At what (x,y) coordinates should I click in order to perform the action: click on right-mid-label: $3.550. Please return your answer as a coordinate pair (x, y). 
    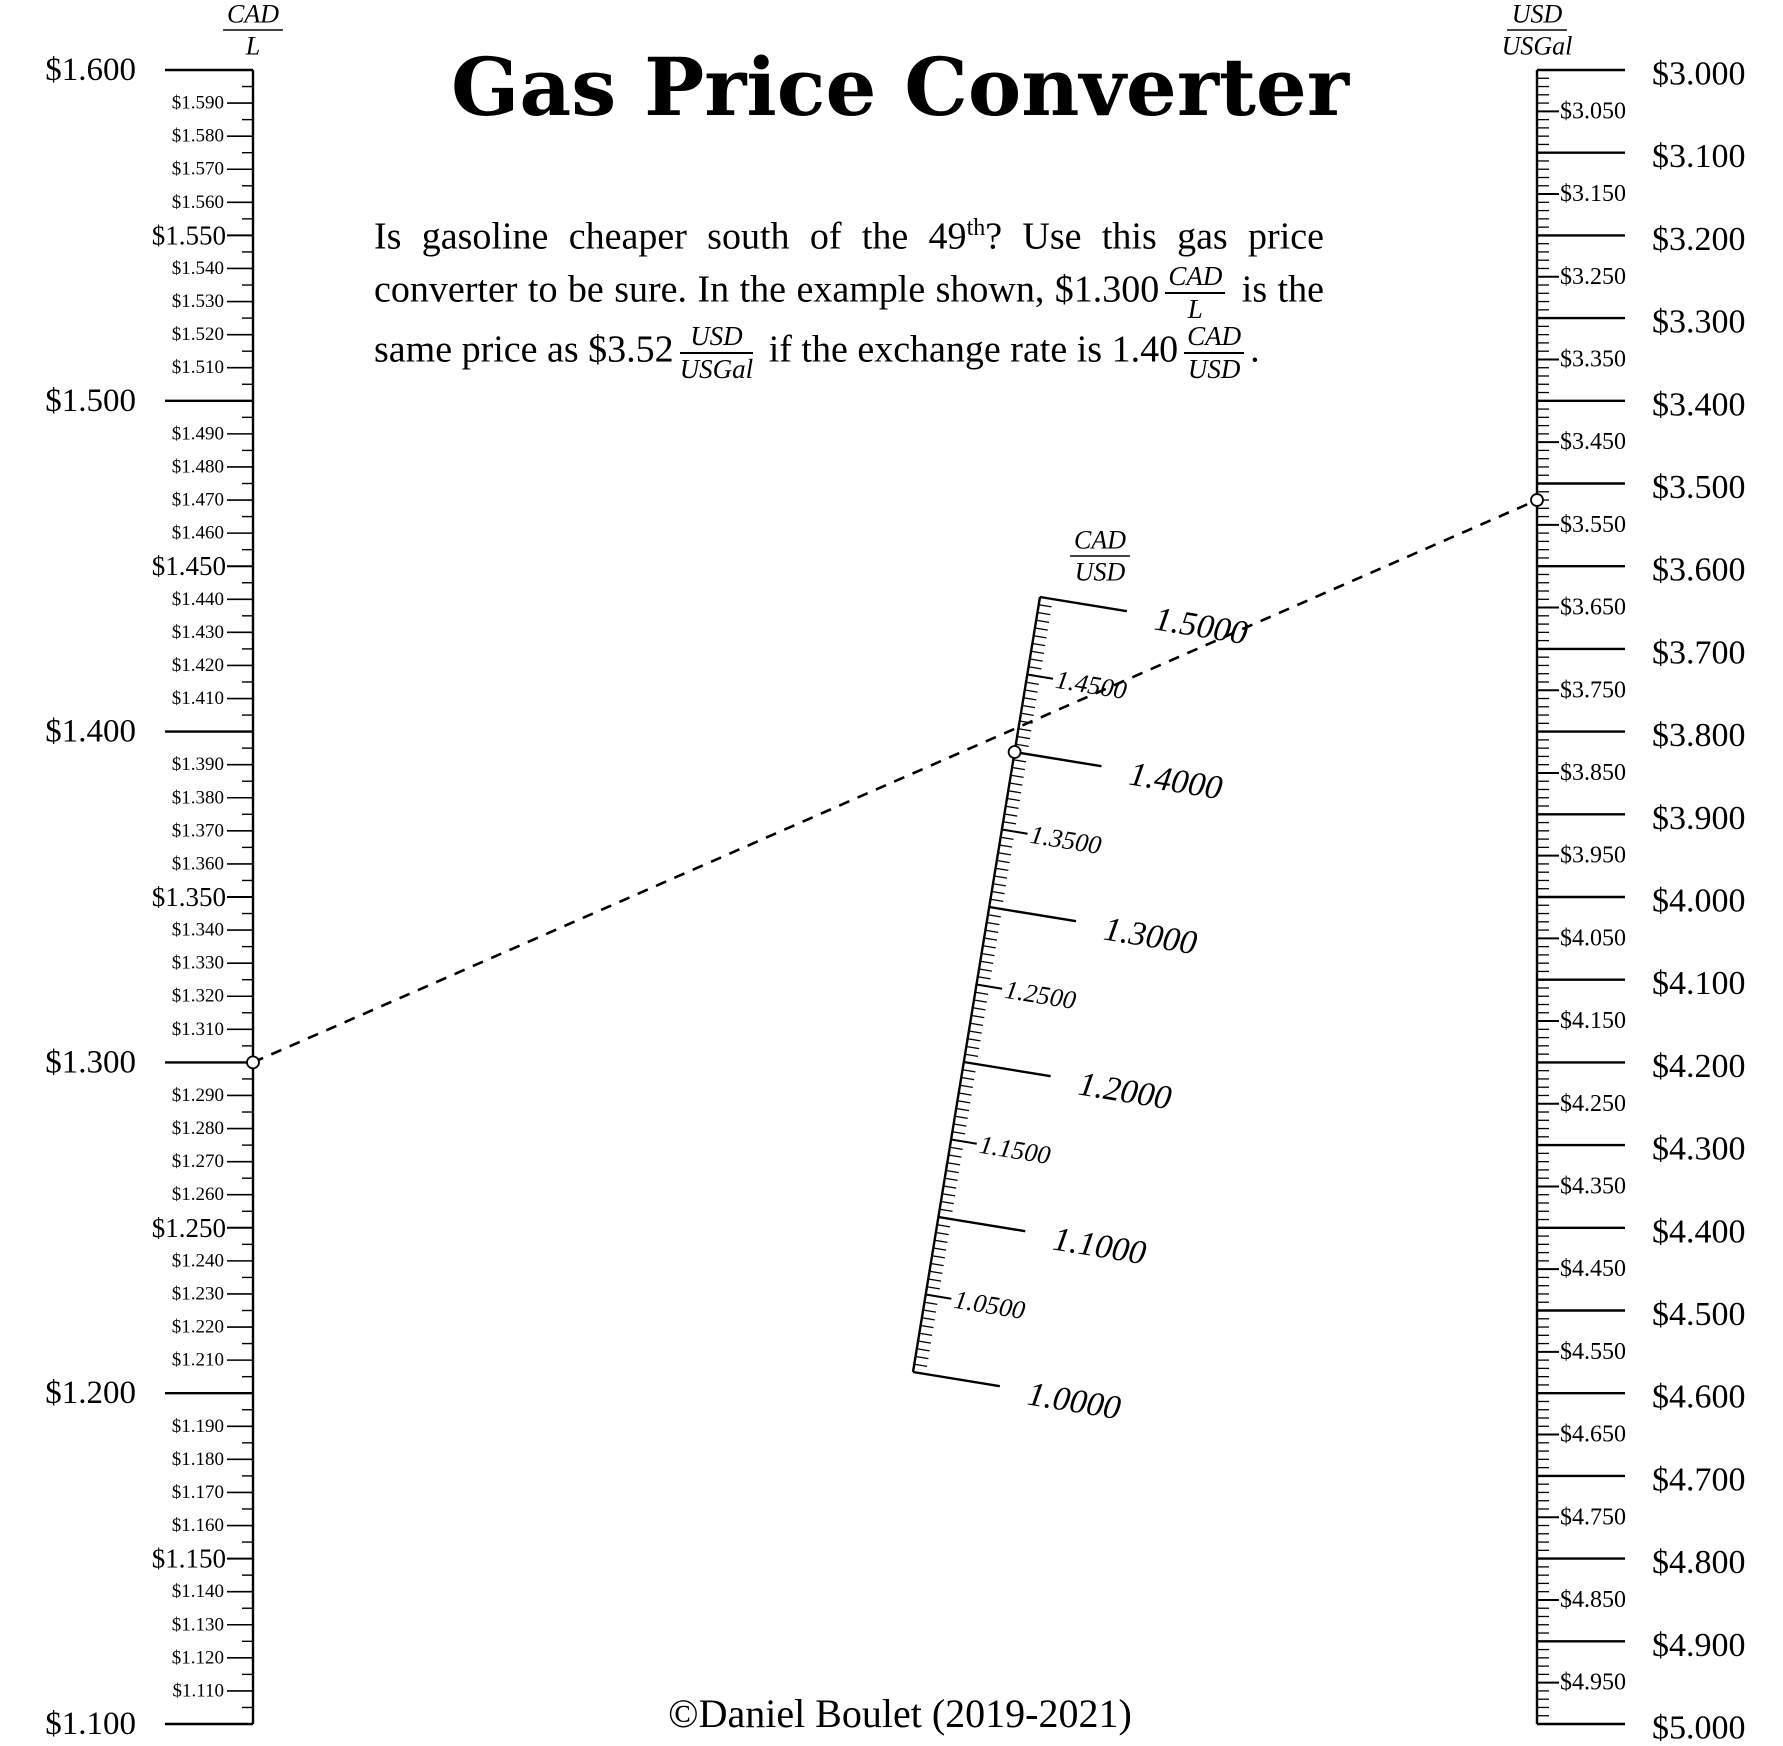
    Looking at the image, I should click on (1593, 525).